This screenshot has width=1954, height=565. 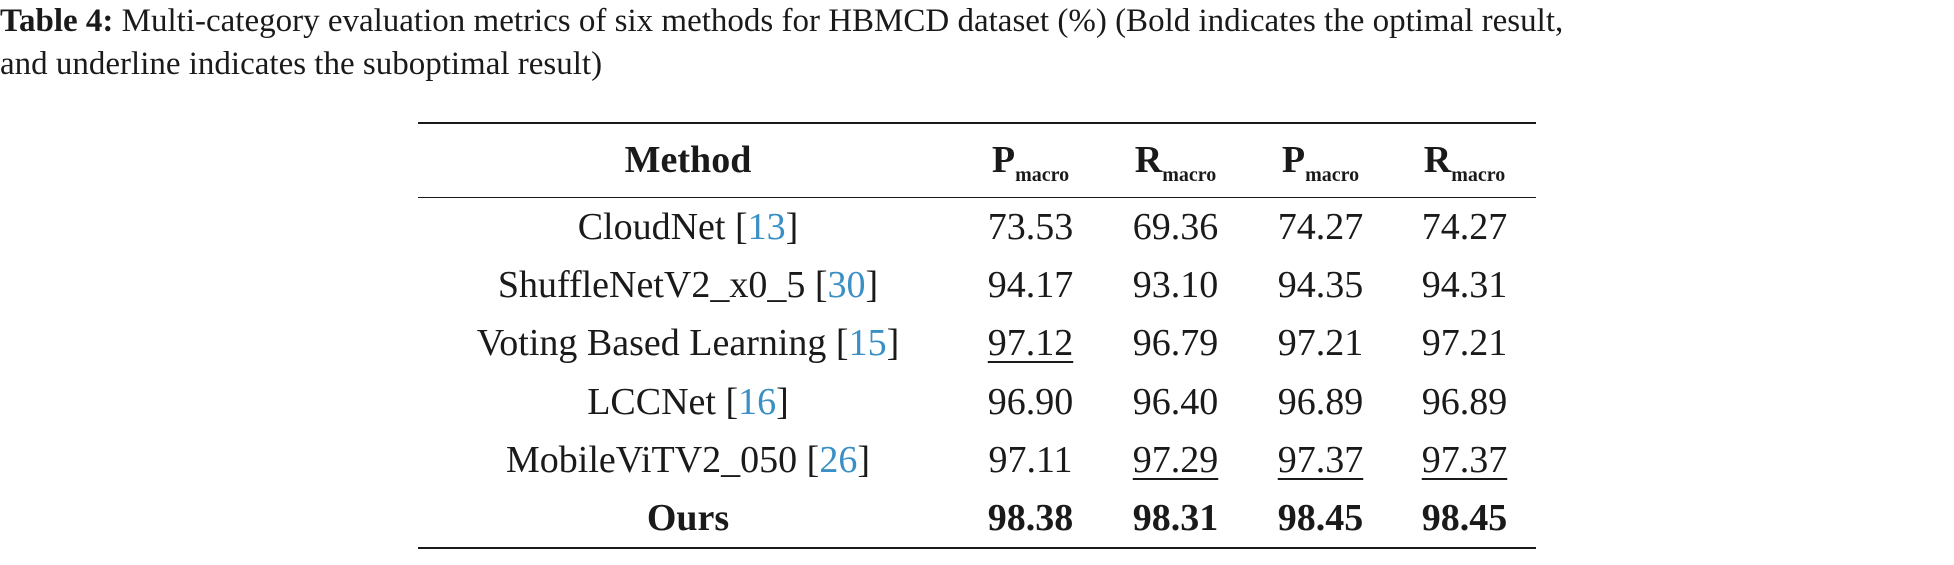 I want to click on table-row-best: Ours 98.38 98.31 98.45 98.45, so click(x=977, y=519).